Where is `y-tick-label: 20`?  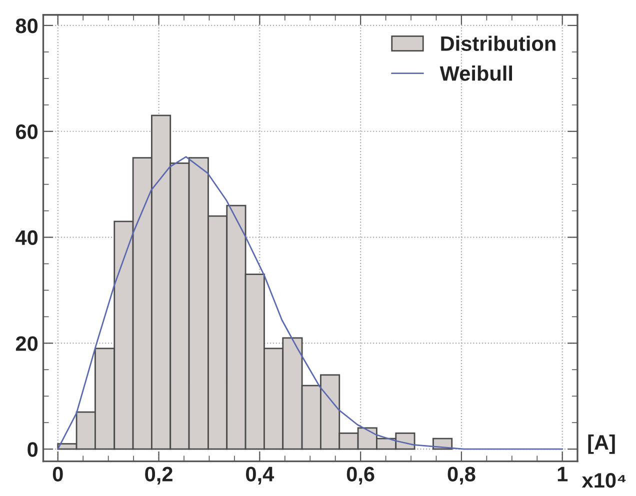 y-tick-label: 20 is located at coordinates (27, 343).